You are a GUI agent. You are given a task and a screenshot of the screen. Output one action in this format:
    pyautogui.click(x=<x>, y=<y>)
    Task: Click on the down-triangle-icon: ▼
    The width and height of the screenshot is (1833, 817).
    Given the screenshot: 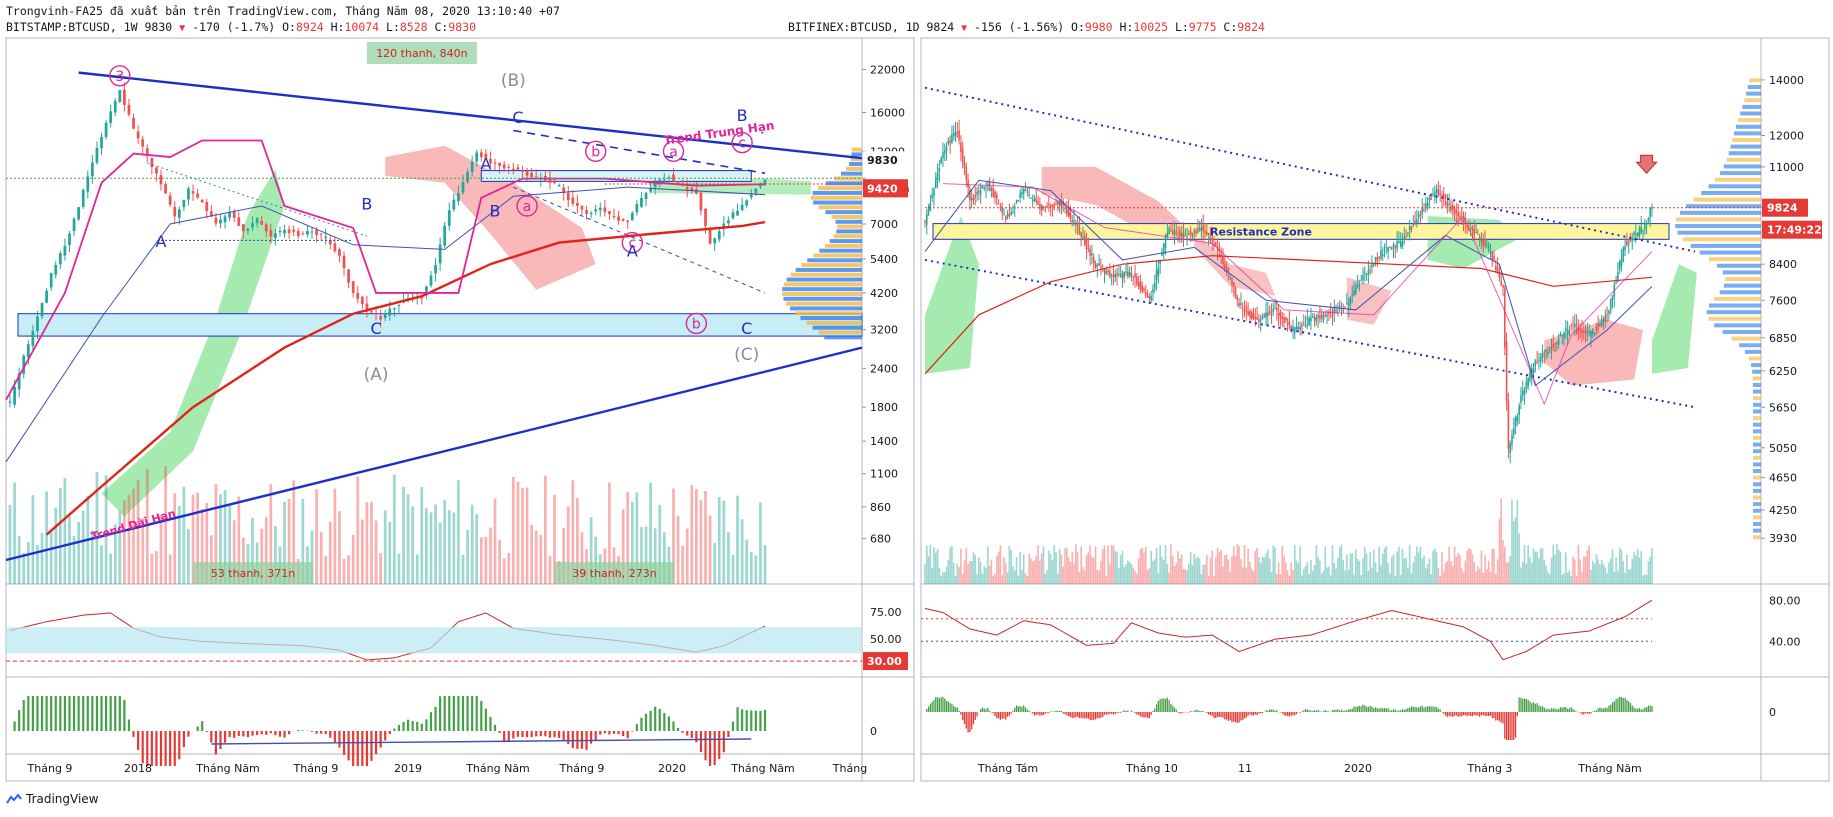 What is the action you would take?
    pyautogui.click(x=182, y=28)
    